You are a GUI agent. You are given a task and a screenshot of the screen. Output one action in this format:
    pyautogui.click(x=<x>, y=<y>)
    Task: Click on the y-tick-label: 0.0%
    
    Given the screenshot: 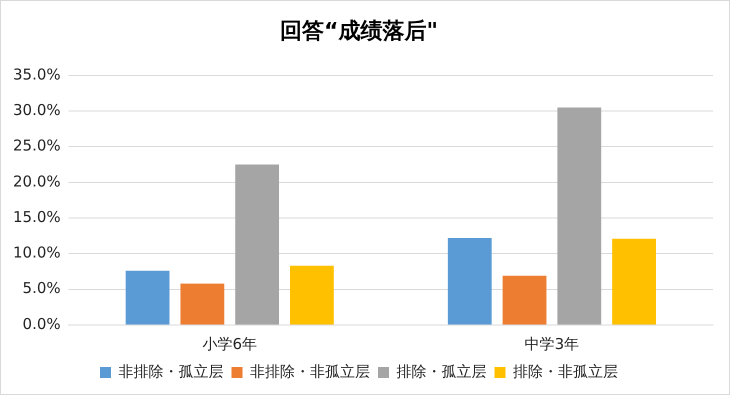 What is the action you would take?
    pyautogui.click(x=41, y=323)
    